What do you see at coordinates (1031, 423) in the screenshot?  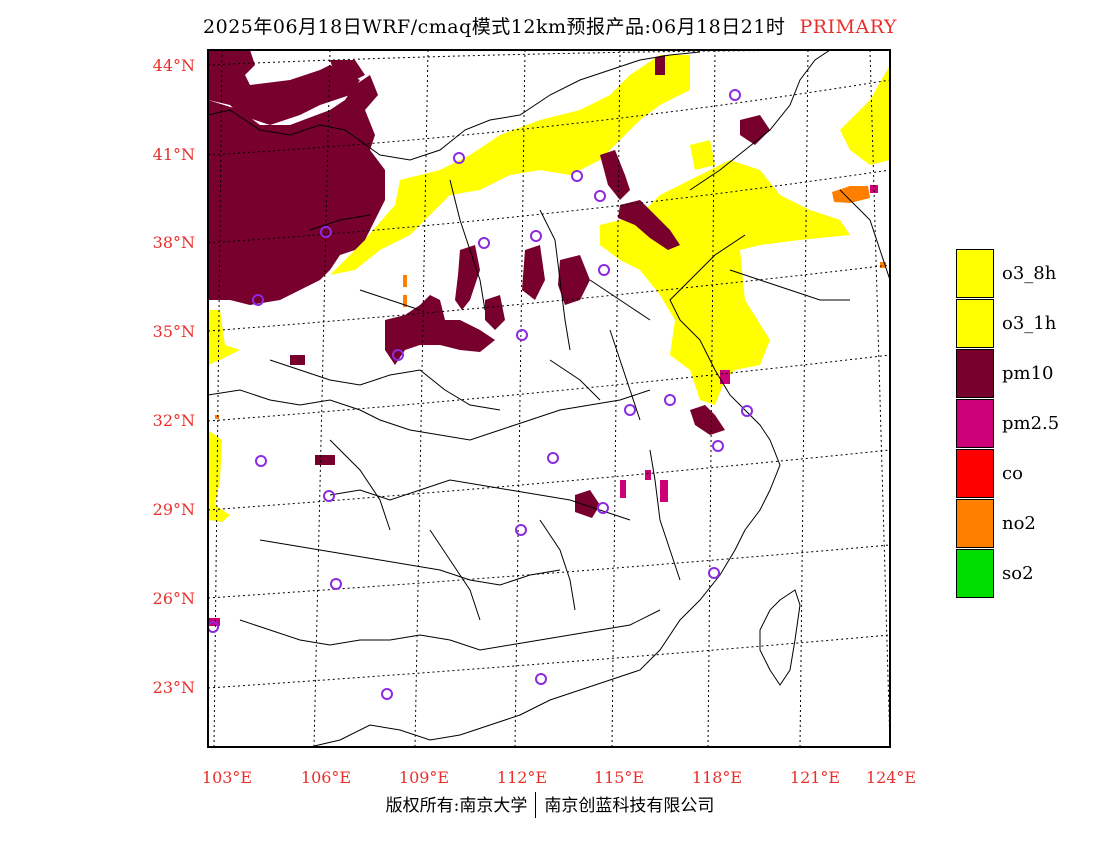 I see `legend-label: pm2.5` at bounding box center [1031, 423].